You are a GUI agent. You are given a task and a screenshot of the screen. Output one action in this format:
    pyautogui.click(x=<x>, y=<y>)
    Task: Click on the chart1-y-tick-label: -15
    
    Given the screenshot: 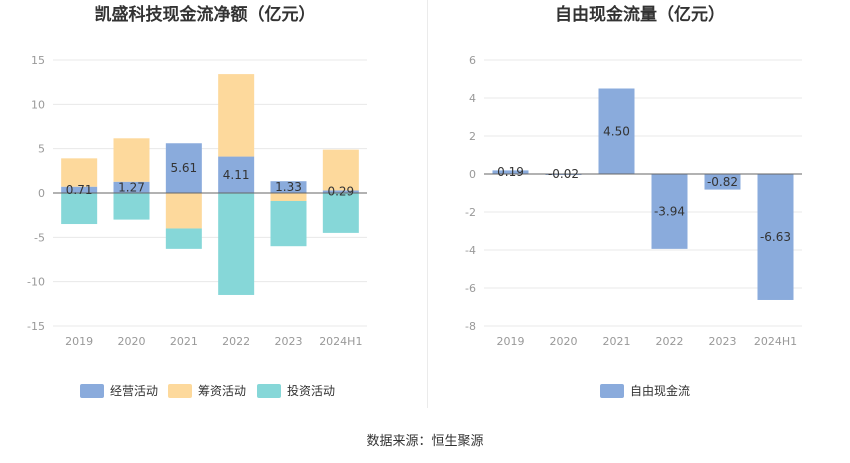 What is the action you would take?
    pyautogui.click(x=36, y=326)
    